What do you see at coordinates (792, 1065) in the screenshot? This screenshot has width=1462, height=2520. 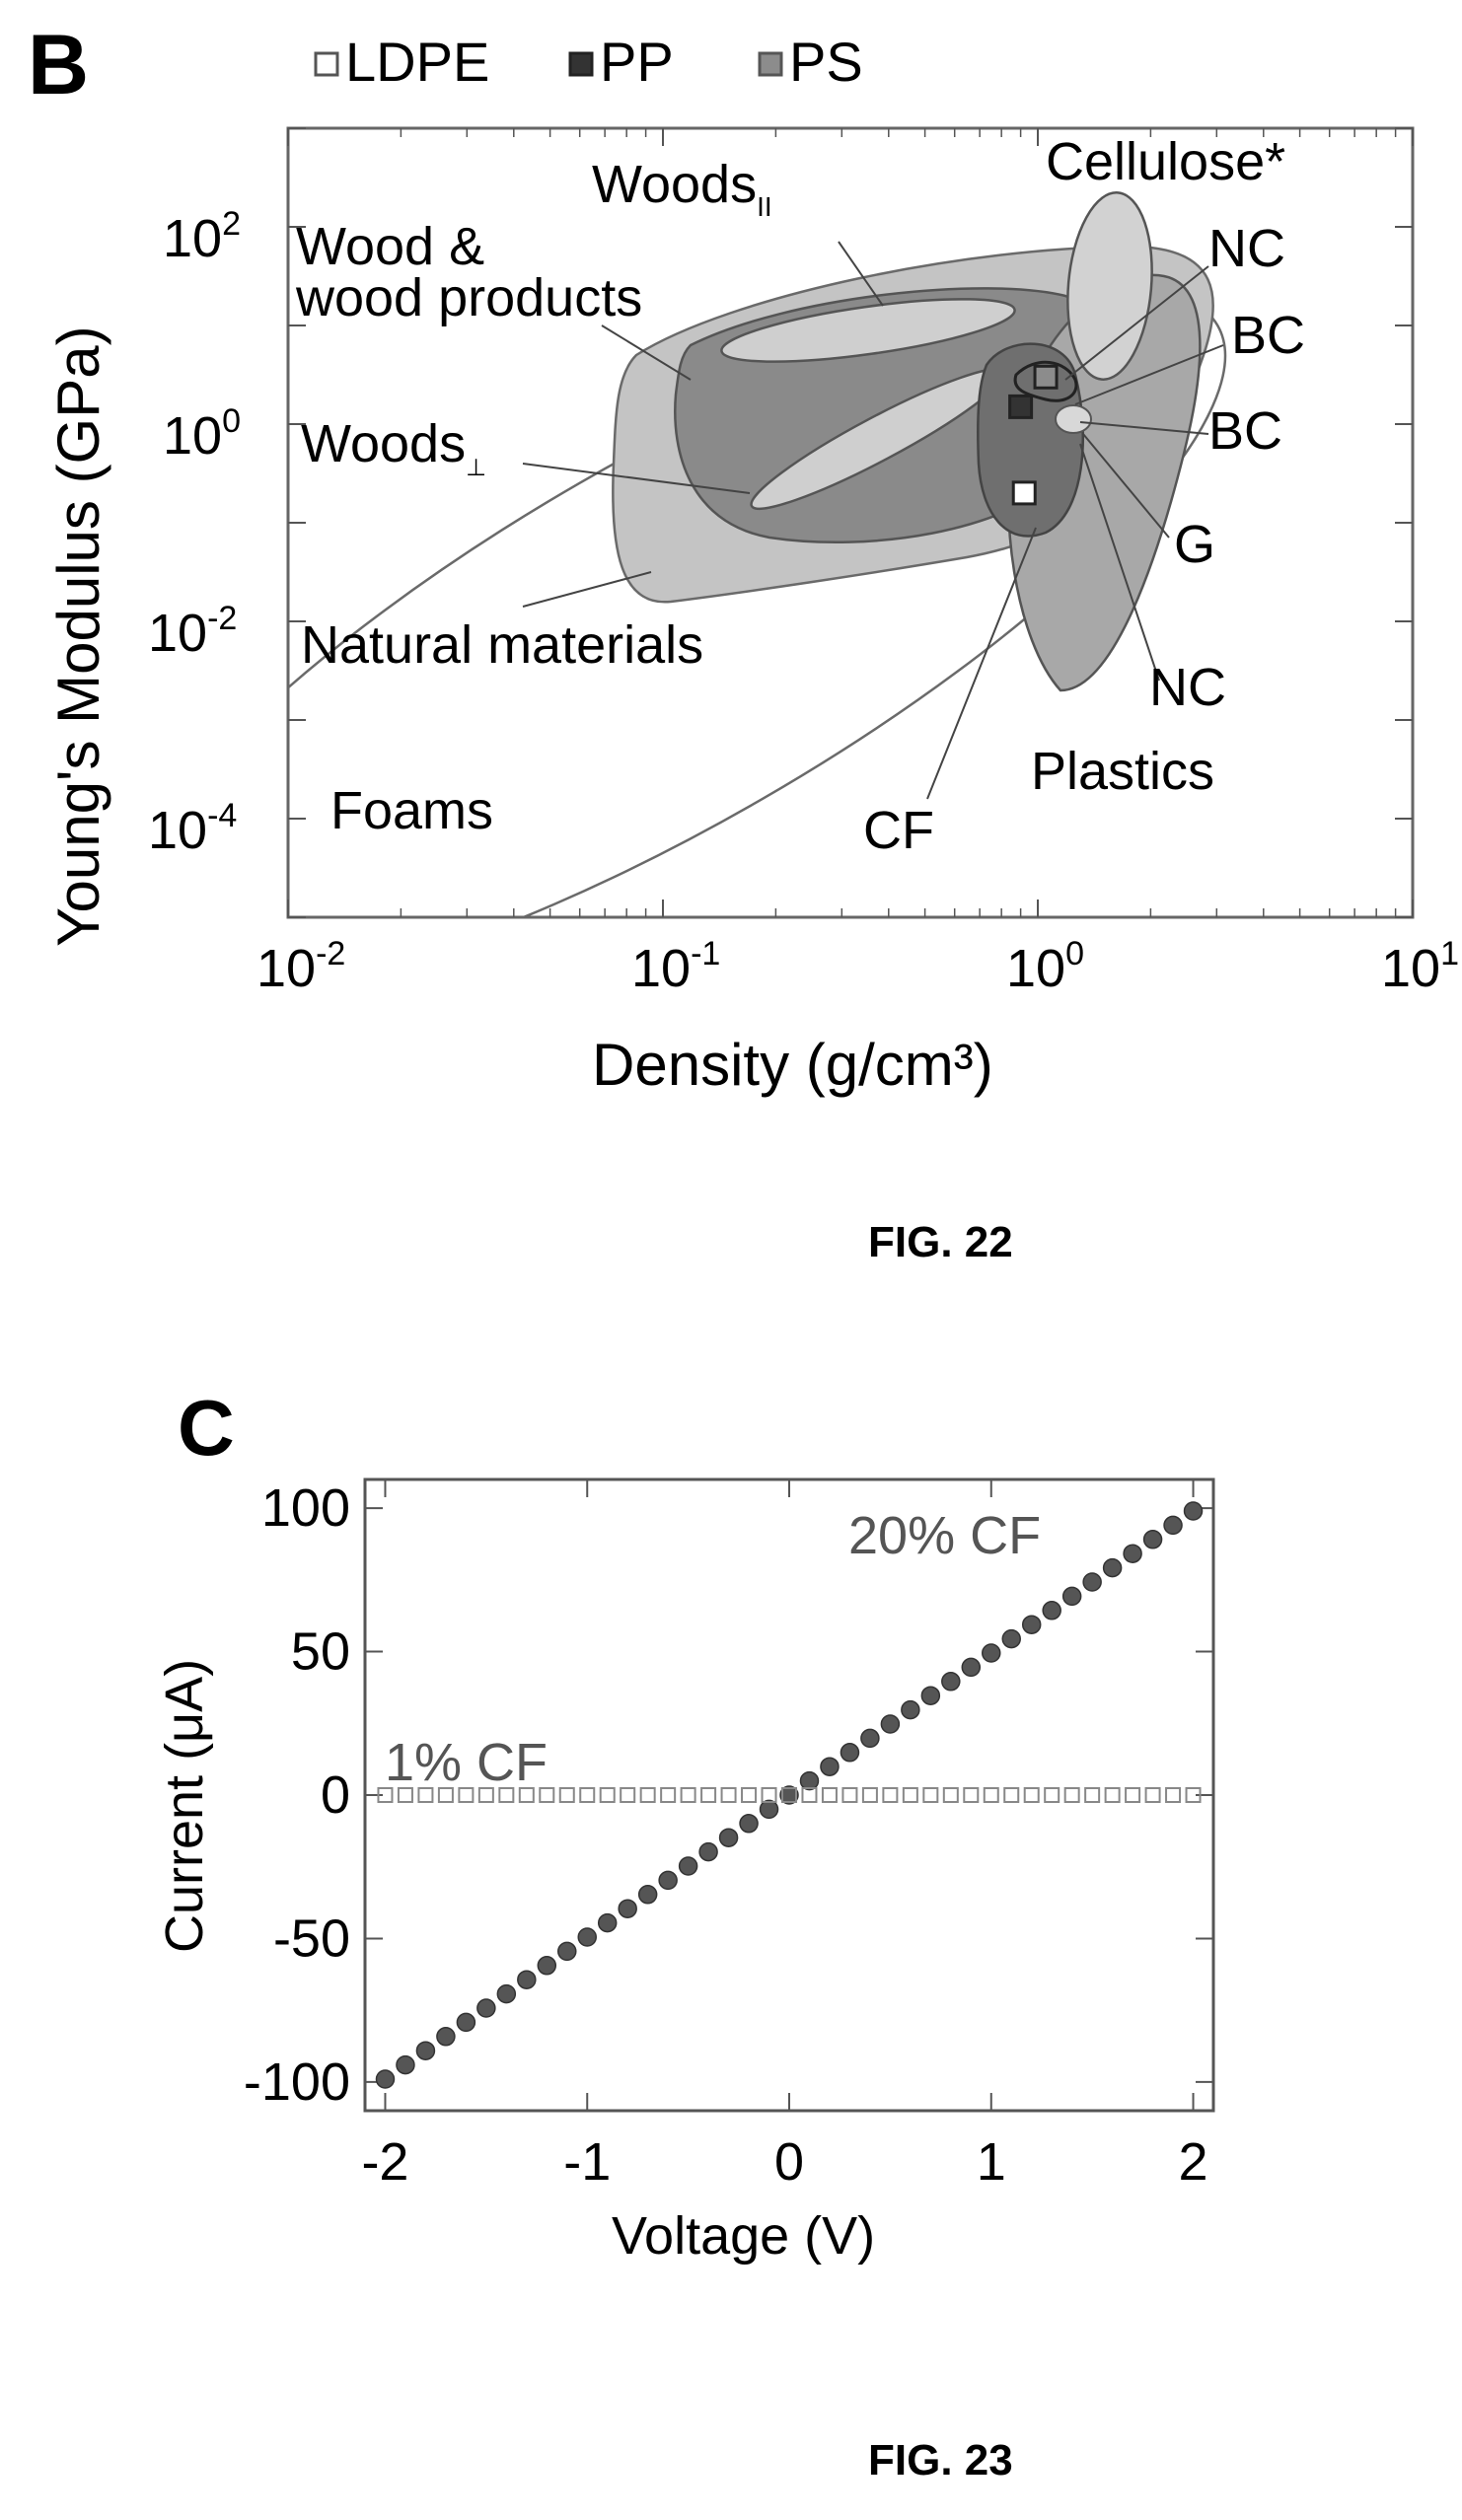 I see `x-axis-title-22: Density (g/cm³)` at bounding box center [792, 1065].